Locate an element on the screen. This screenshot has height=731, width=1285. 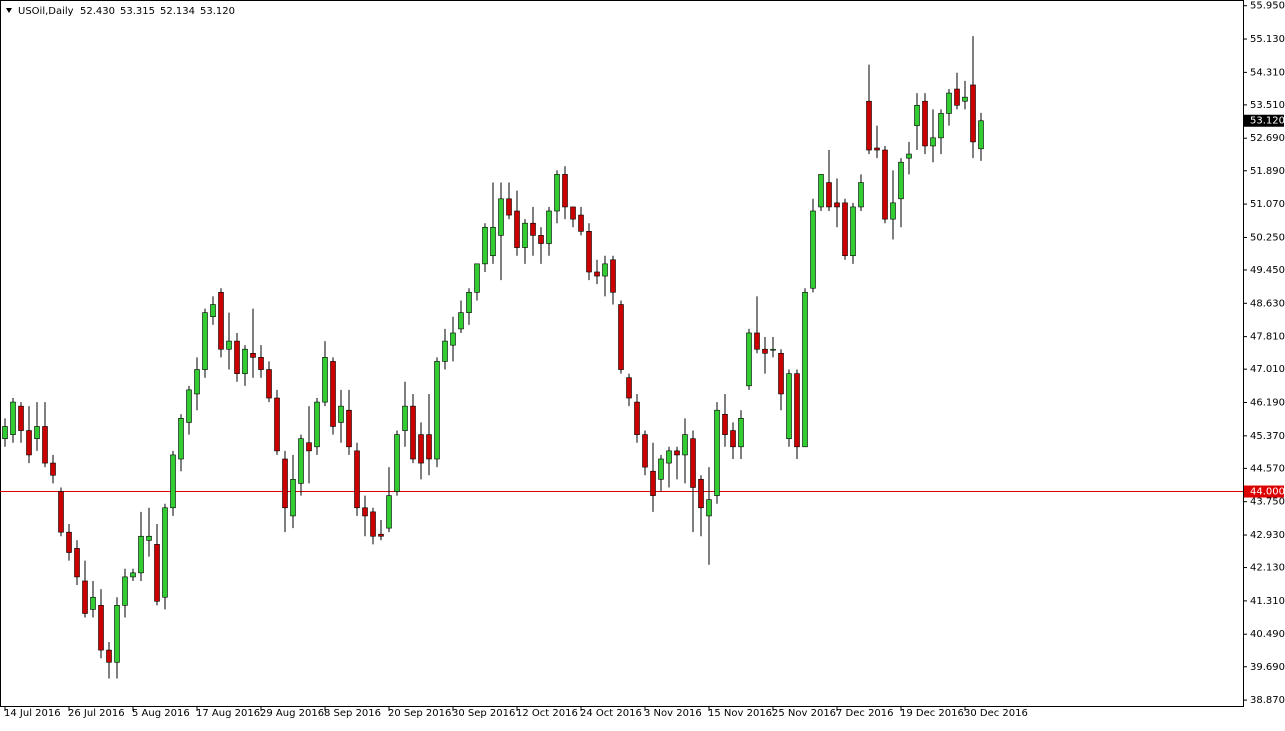
horizontal-line-label-bg is located at coordinates (1264, 491).